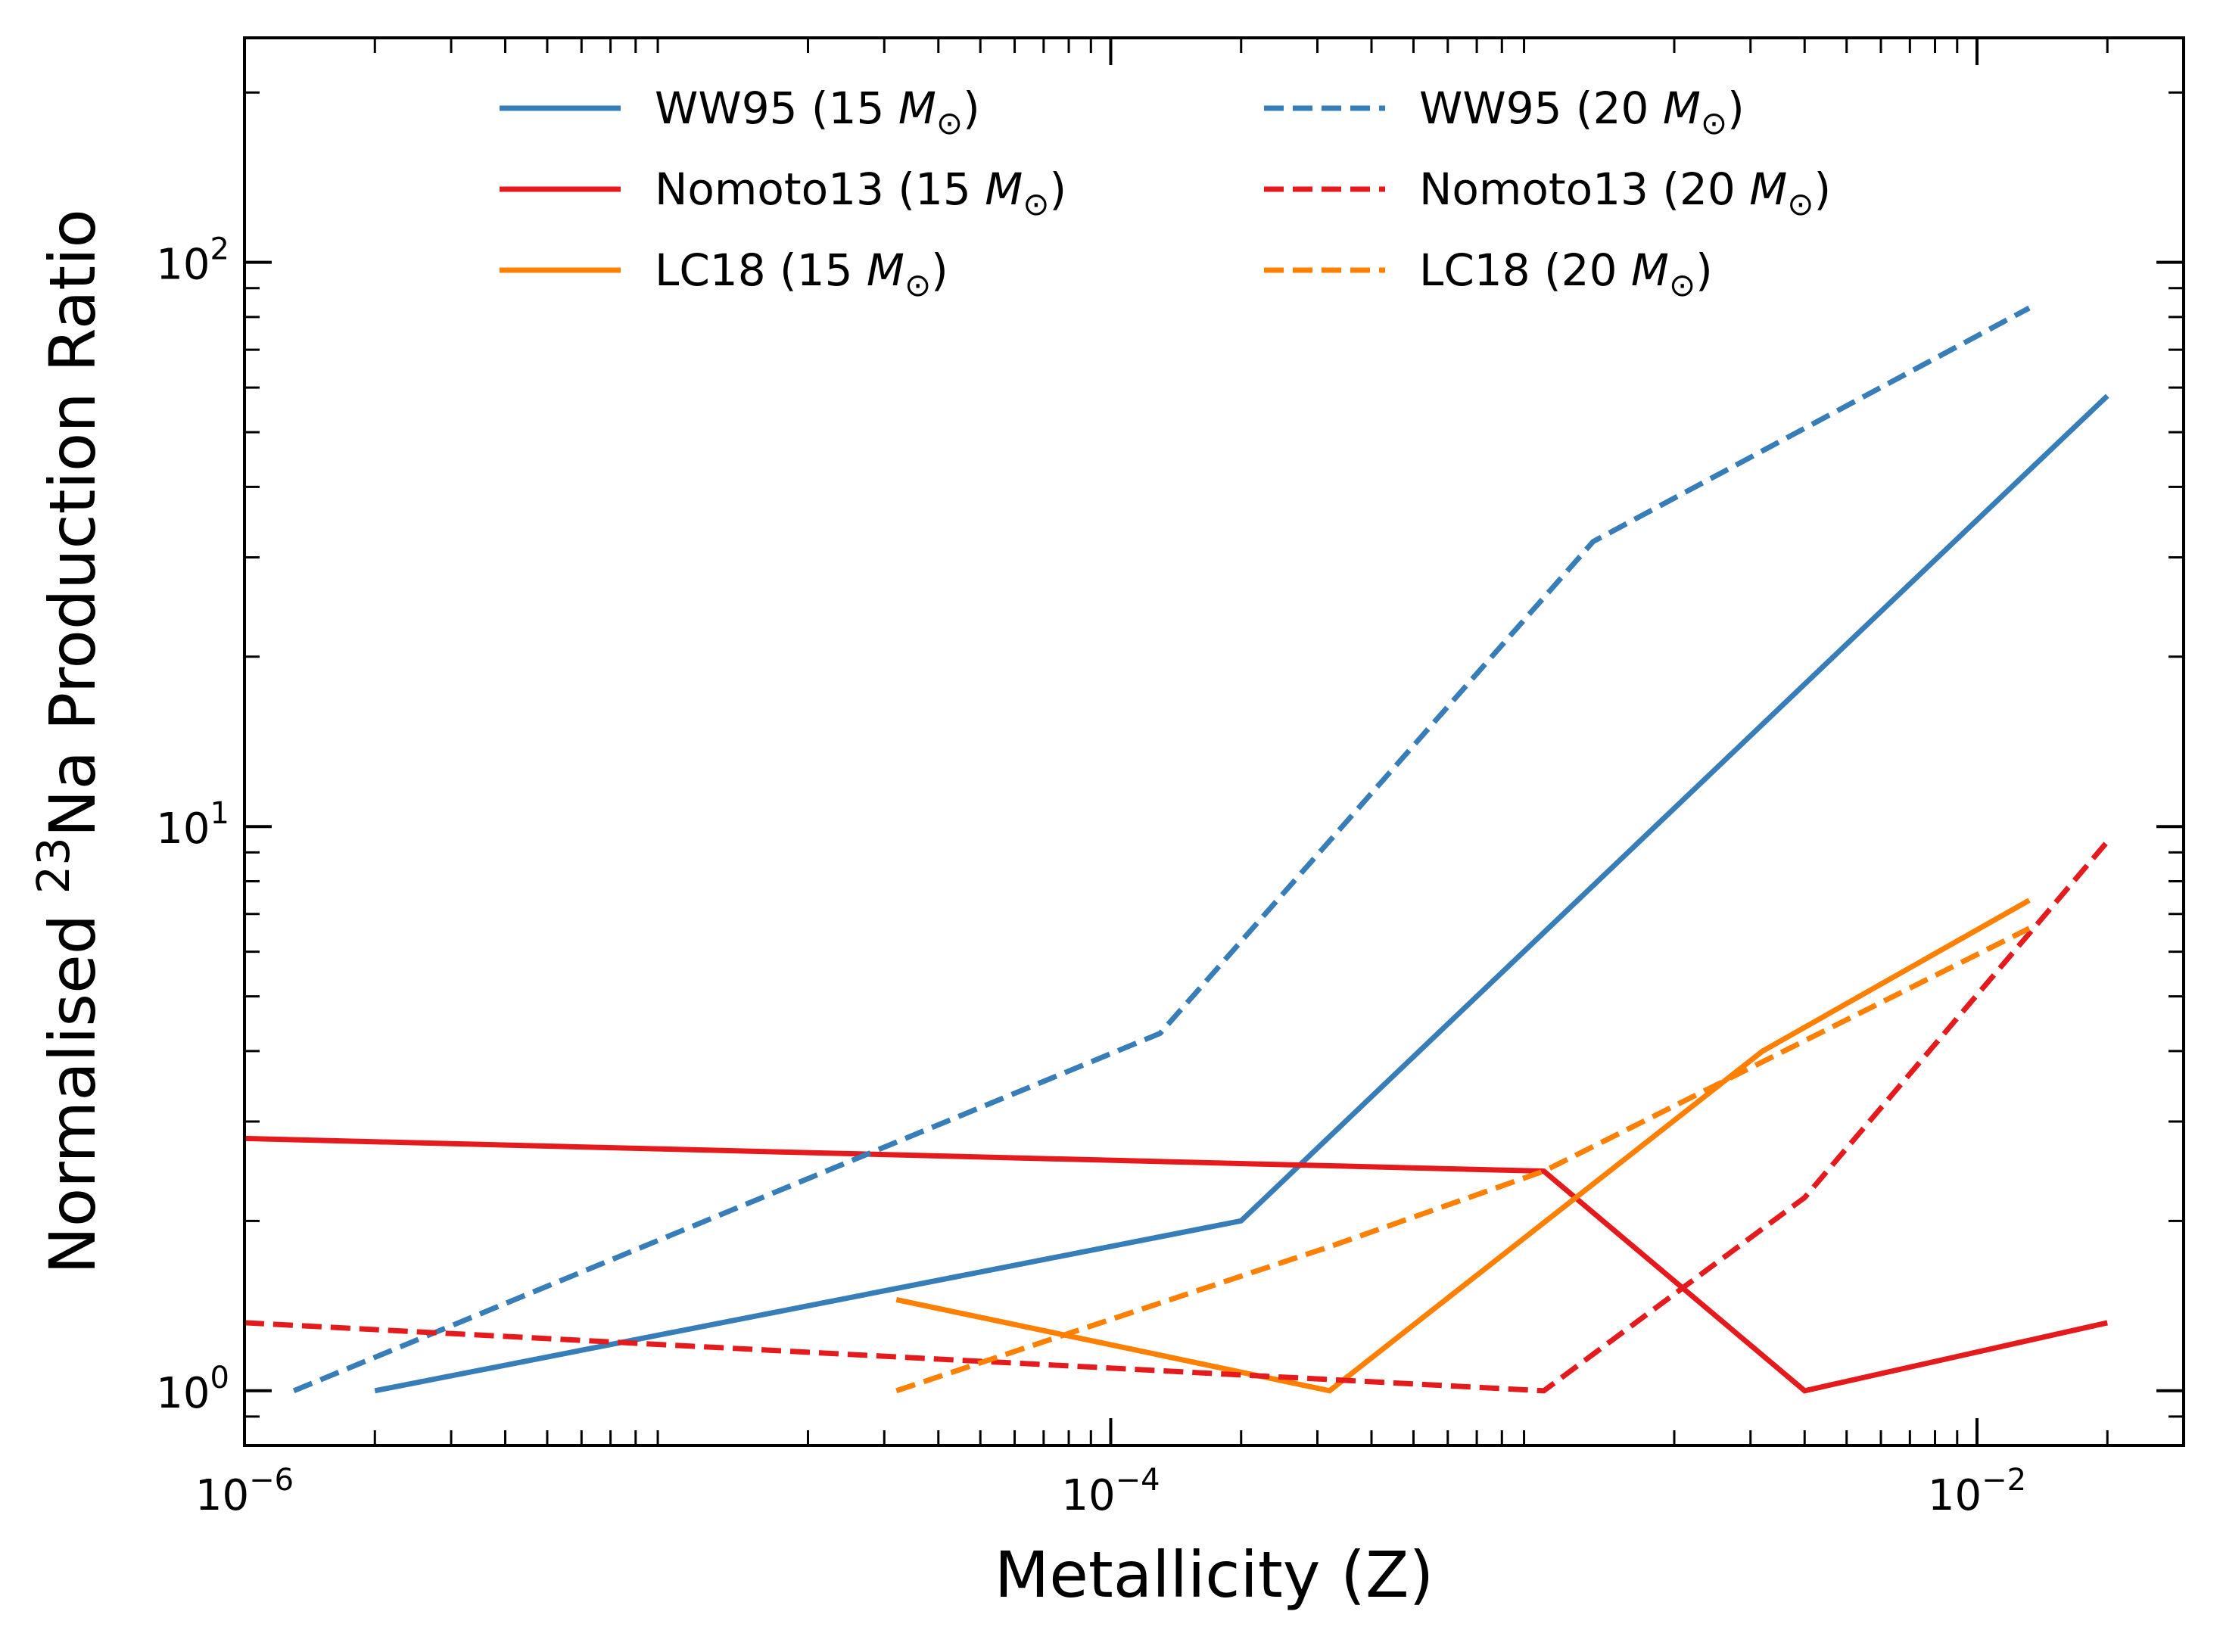 Image resolution: width=2223 pixels, height=1652 pixels. What do you see at coordinates (1625, 192) in the screenshot?
I see `legend-label-4: Nomoto13 (20 M⊙)` at bounding box center [1625, 192].